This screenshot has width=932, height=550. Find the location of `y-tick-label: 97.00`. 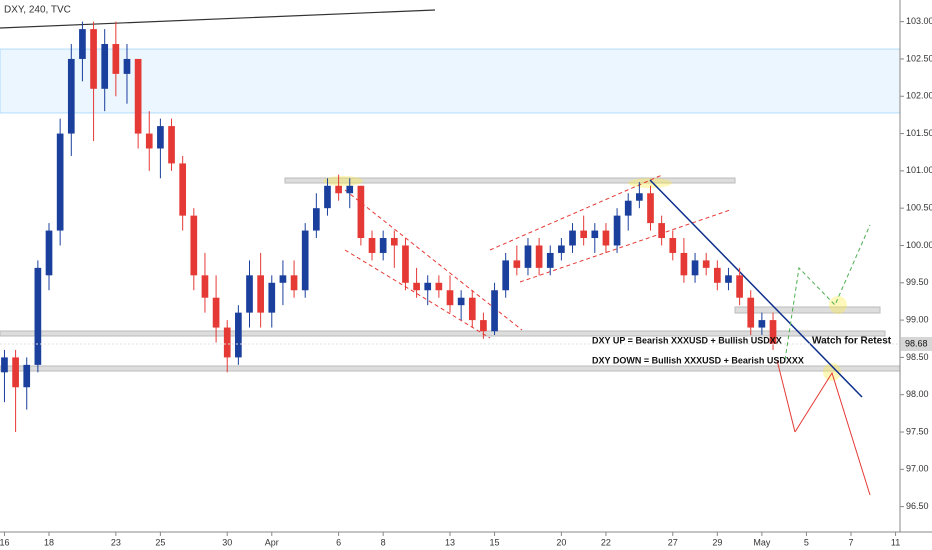

y-tick-label: 97.00 is located at coordinates (917, 469).